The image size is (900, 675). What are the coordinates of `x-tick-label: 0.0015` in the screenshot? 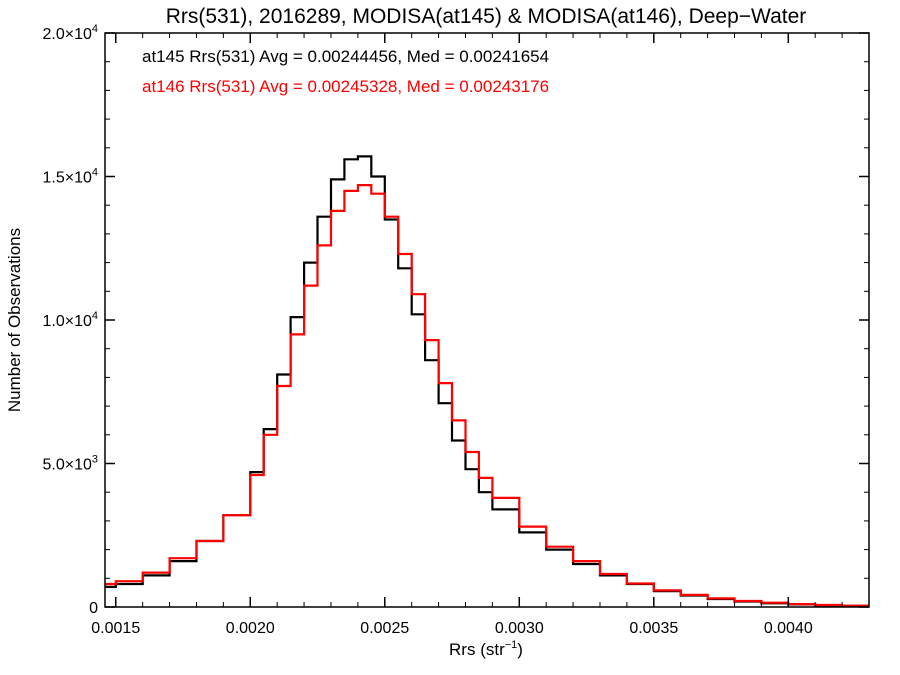 It's located at (115, 628).